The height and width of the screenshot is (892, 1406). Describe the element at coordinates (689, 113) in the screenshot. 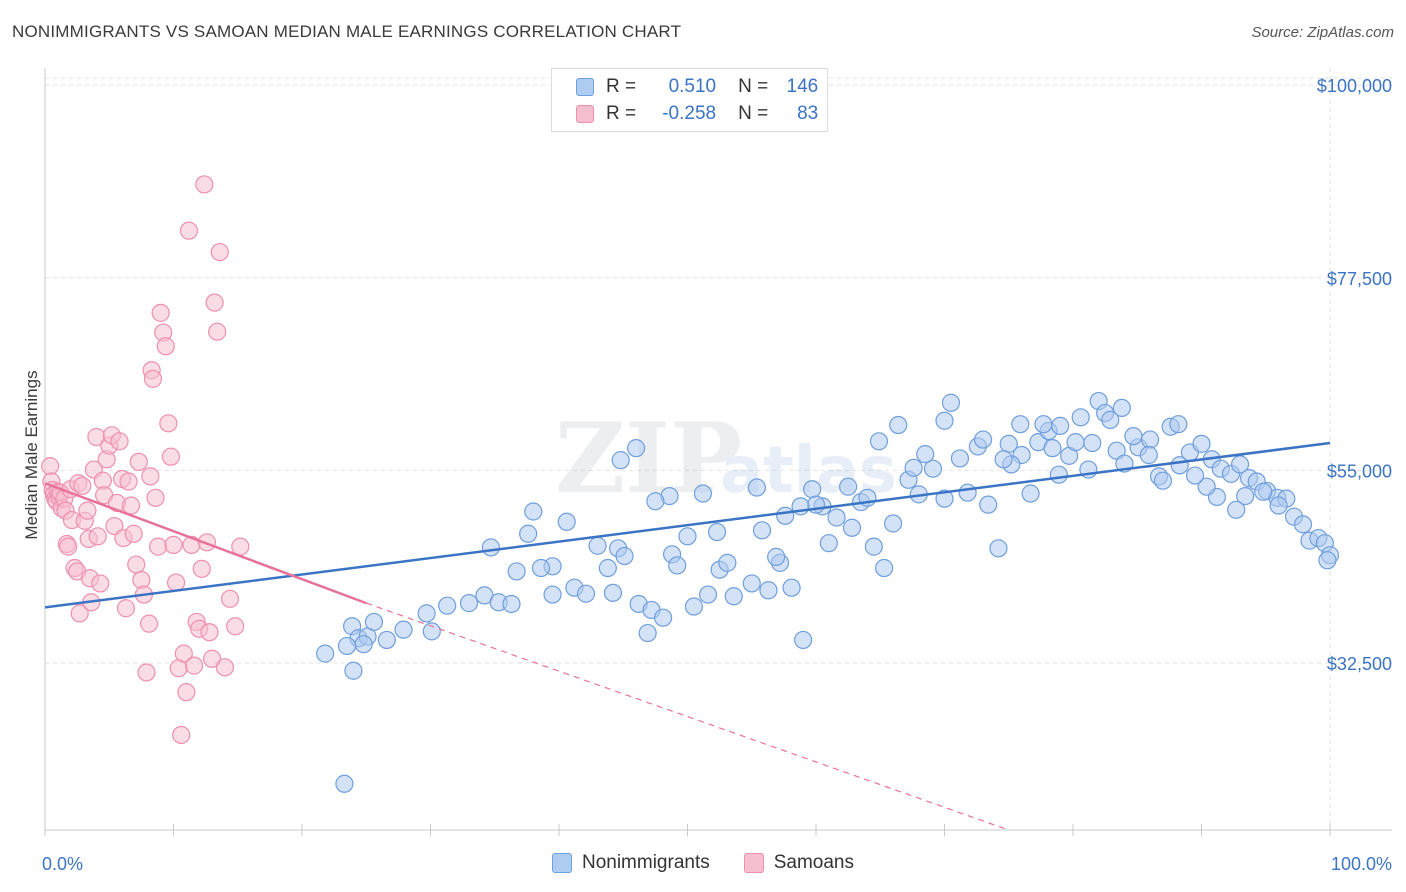

I see `legend-r-value: -0.258` at that location.